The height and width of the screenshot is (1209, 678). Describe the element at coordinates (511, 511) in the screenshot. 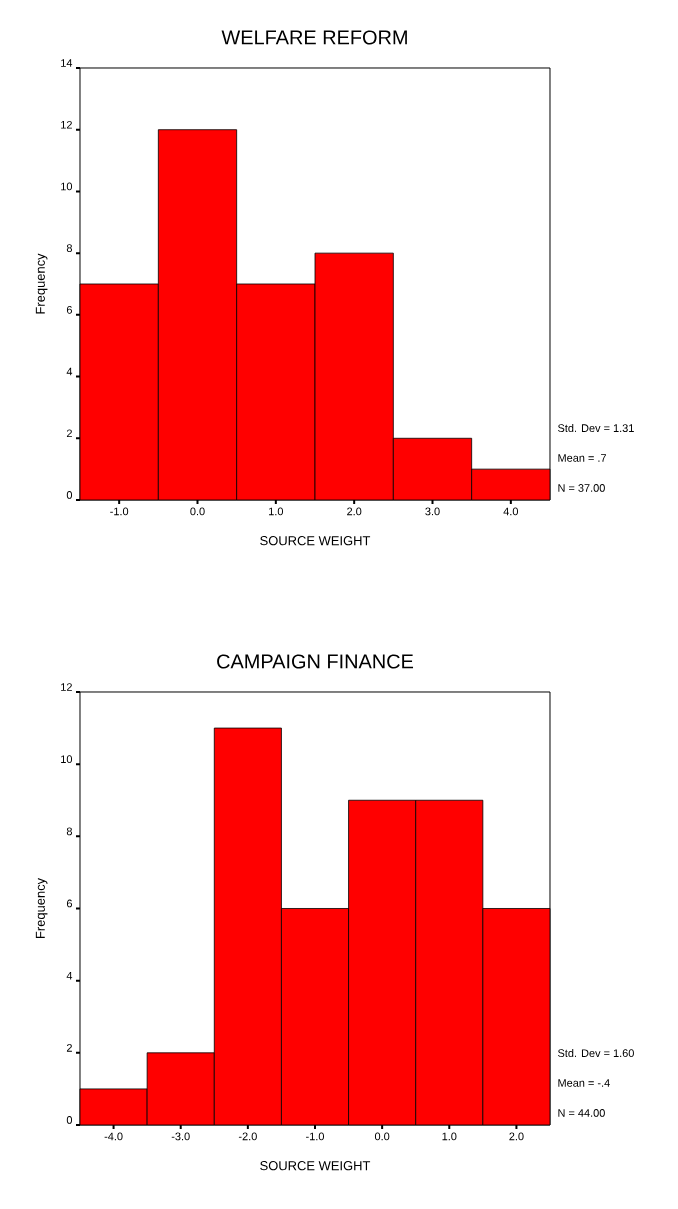

I see `x-tick-label: 4.0` at that location.